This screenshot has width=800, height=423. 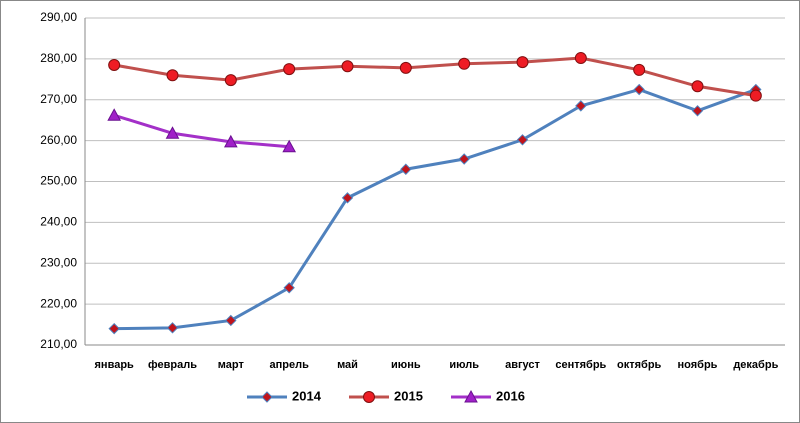 What do you see at coordinates (231, 365) in the screenshot?
I see `x-tick-label: март` at bounding box center [231, 365].